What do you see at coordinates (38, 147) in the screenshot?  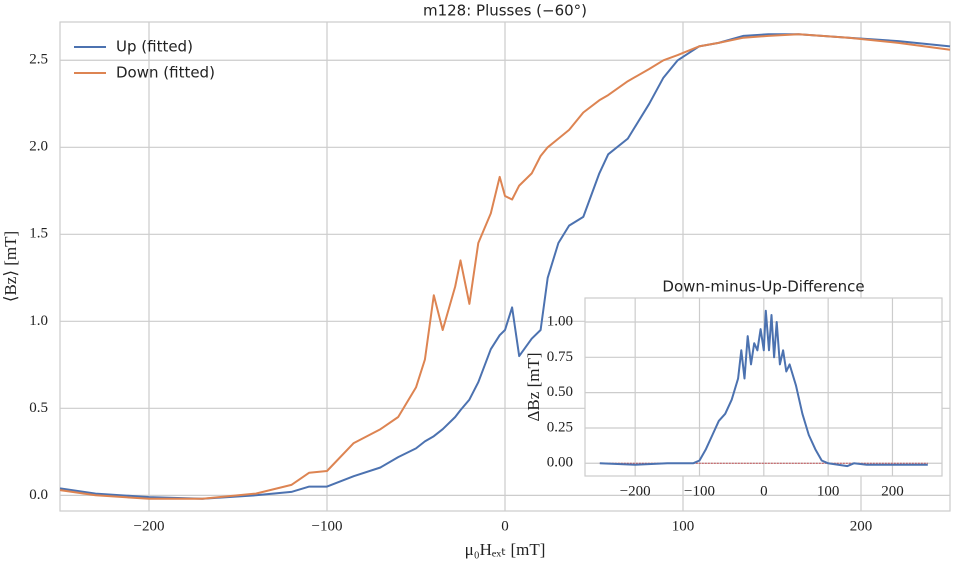 I see `y-tick-label: 2.0` at bounding box center [38, 147].